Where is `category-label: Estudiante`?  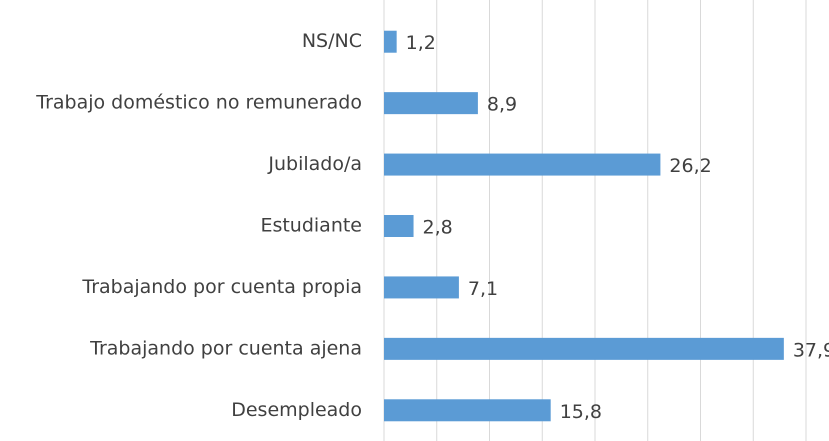 category-label: Estudiante is located at coordinates (311, 226).